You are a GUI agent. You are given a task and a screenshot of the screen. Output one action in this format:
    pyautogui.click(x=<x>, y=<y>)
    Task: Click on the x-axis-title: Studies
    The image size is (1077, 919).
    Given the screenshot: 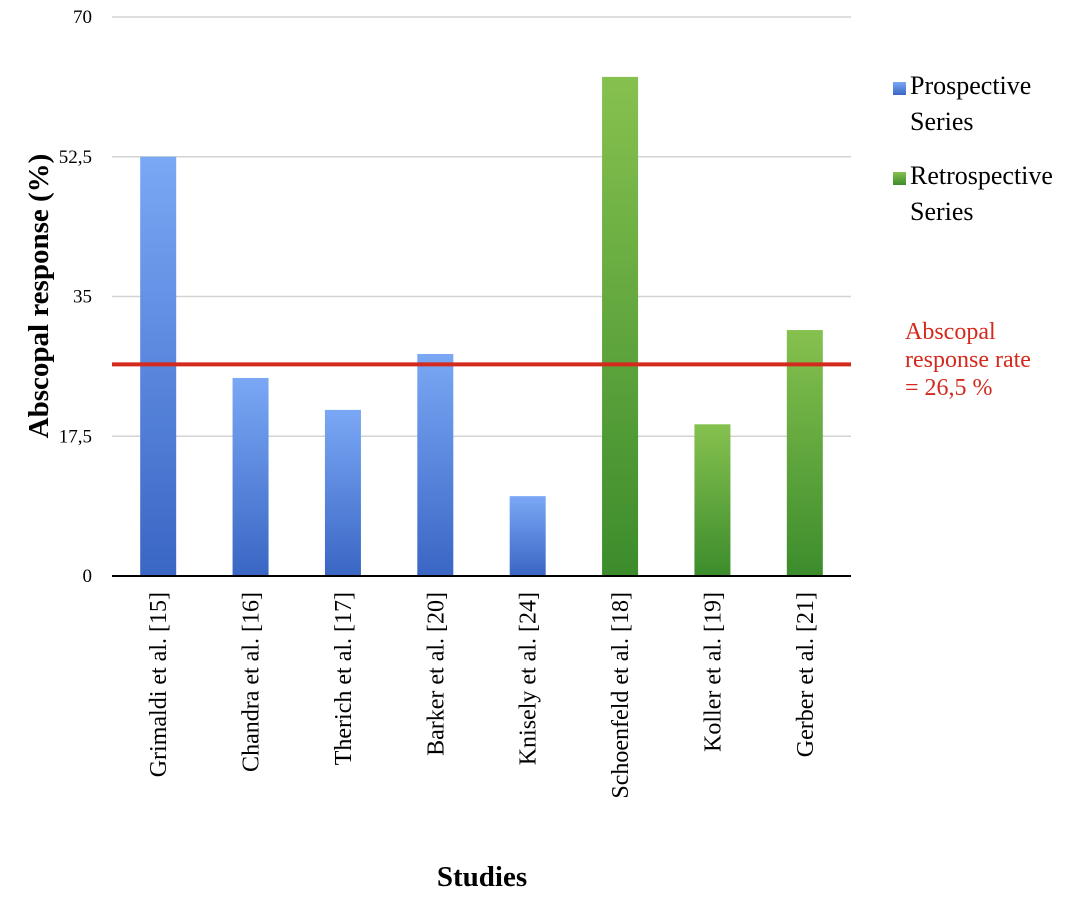 What is the action you would take?
    pyautogui.click(x=482, y=877)
    